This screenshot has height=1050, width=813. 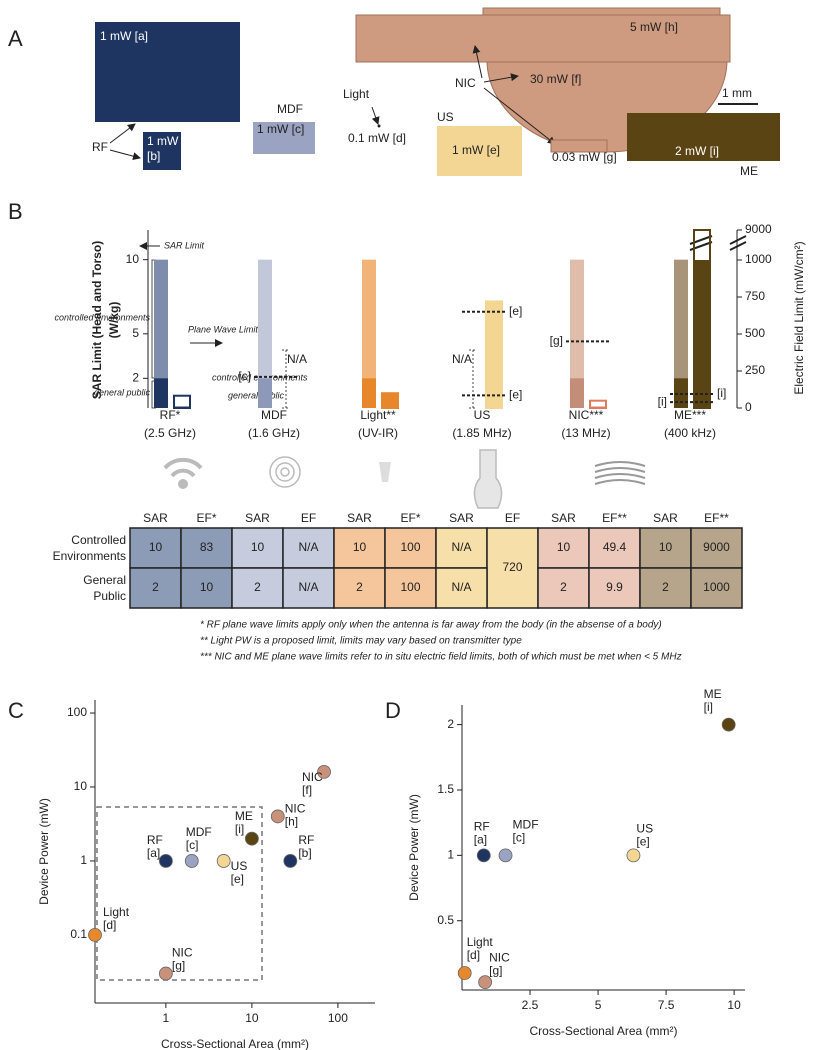 I want to click on device-label: 1 mW [a], so click(x=124, y=36).